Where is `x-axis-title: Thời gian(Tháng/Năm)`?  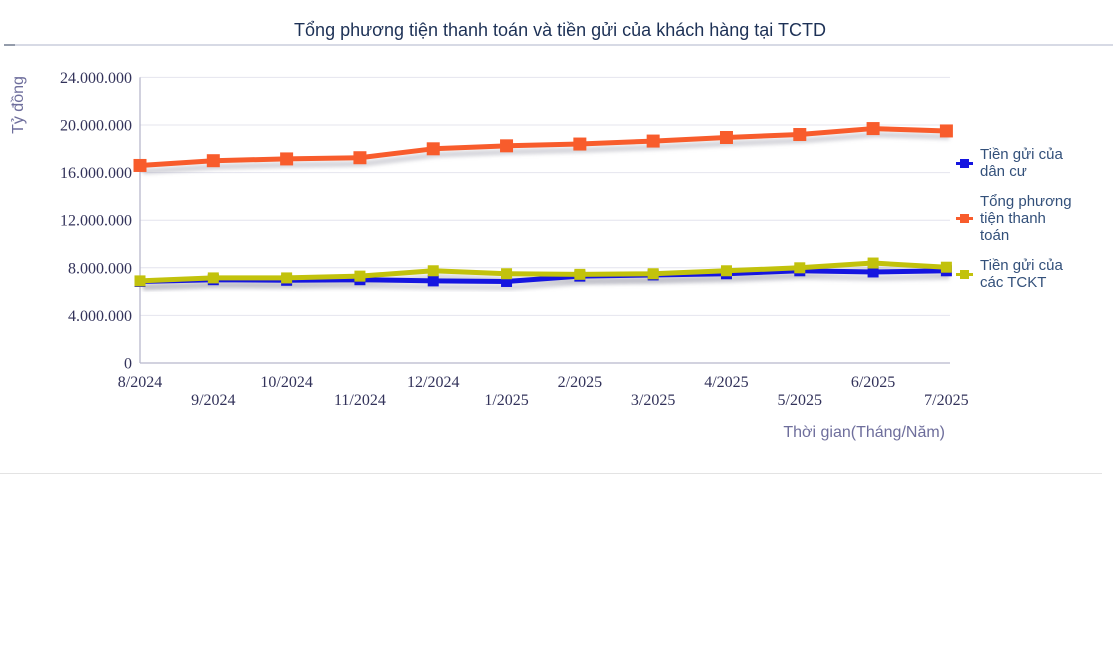 x-axis-title: Thời gian(Tháng/Năm) is located at coordinates (864, 432).